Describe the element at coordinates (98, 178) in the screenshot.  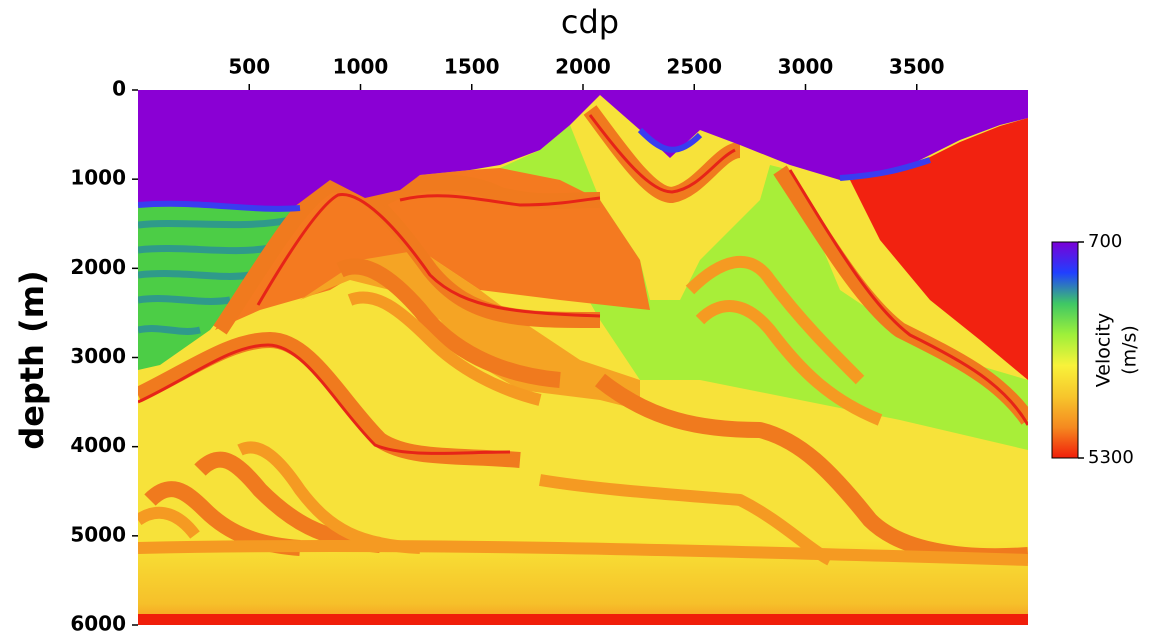
I see `y-tick-label: 1000` at that location.